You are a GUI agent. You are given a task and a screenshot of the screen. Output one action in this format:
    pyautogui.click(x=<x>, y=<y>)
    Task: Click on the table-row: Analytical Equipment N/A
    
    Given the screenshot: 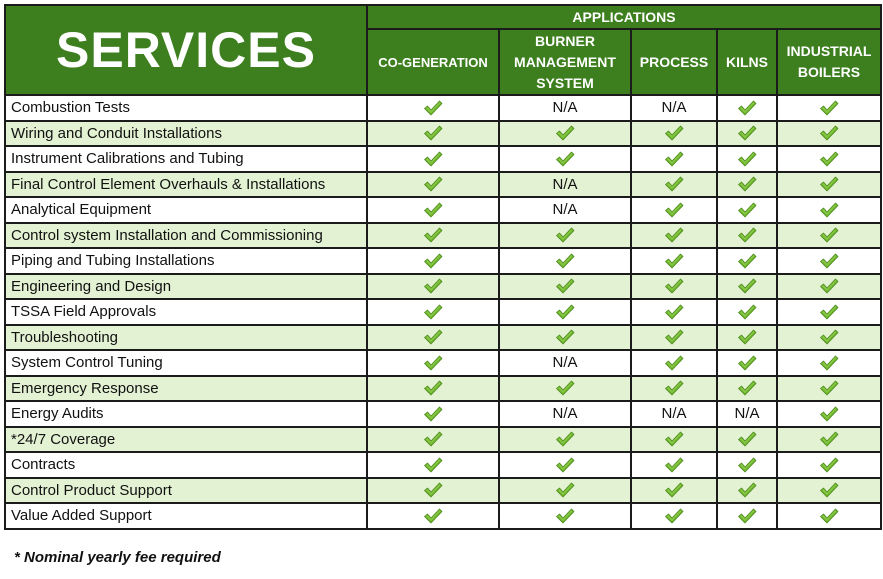 What is the action you would take?
    pyautogui.click(x=443, y=210)
    